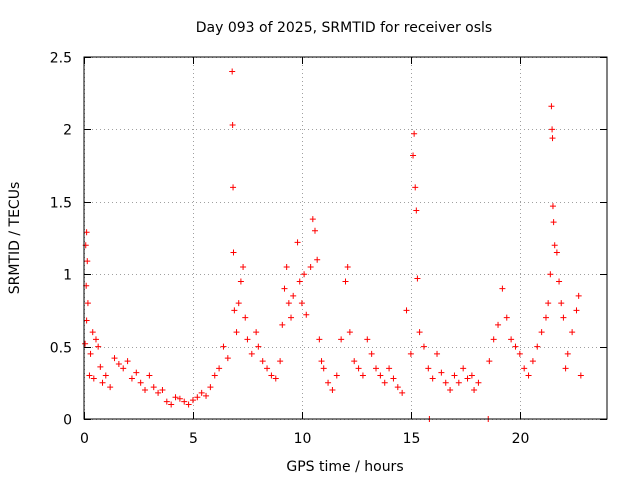 Image resolution: width=640 pixels, height=480 pixels. What do you see at coordinates (67, 276) in the screenshot?
I see `y-tick-label: 1` at bounding box center [67, 276].